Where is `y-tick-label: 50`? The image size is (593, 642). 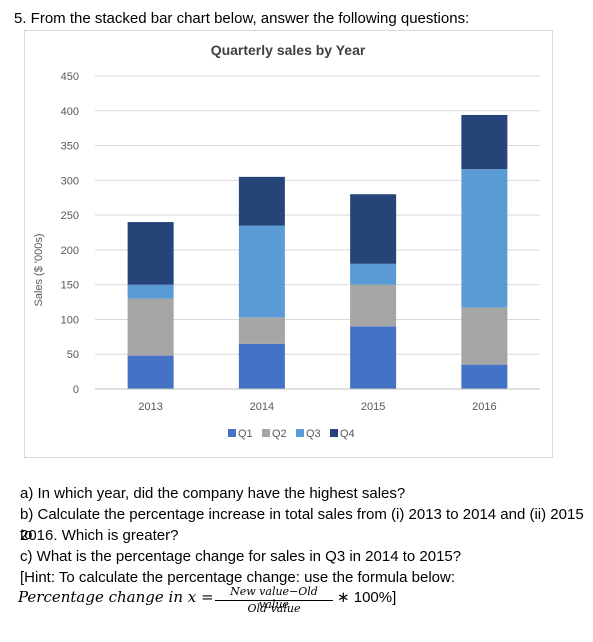
y-tick-label: 50 is located at coordinates (73, 355).